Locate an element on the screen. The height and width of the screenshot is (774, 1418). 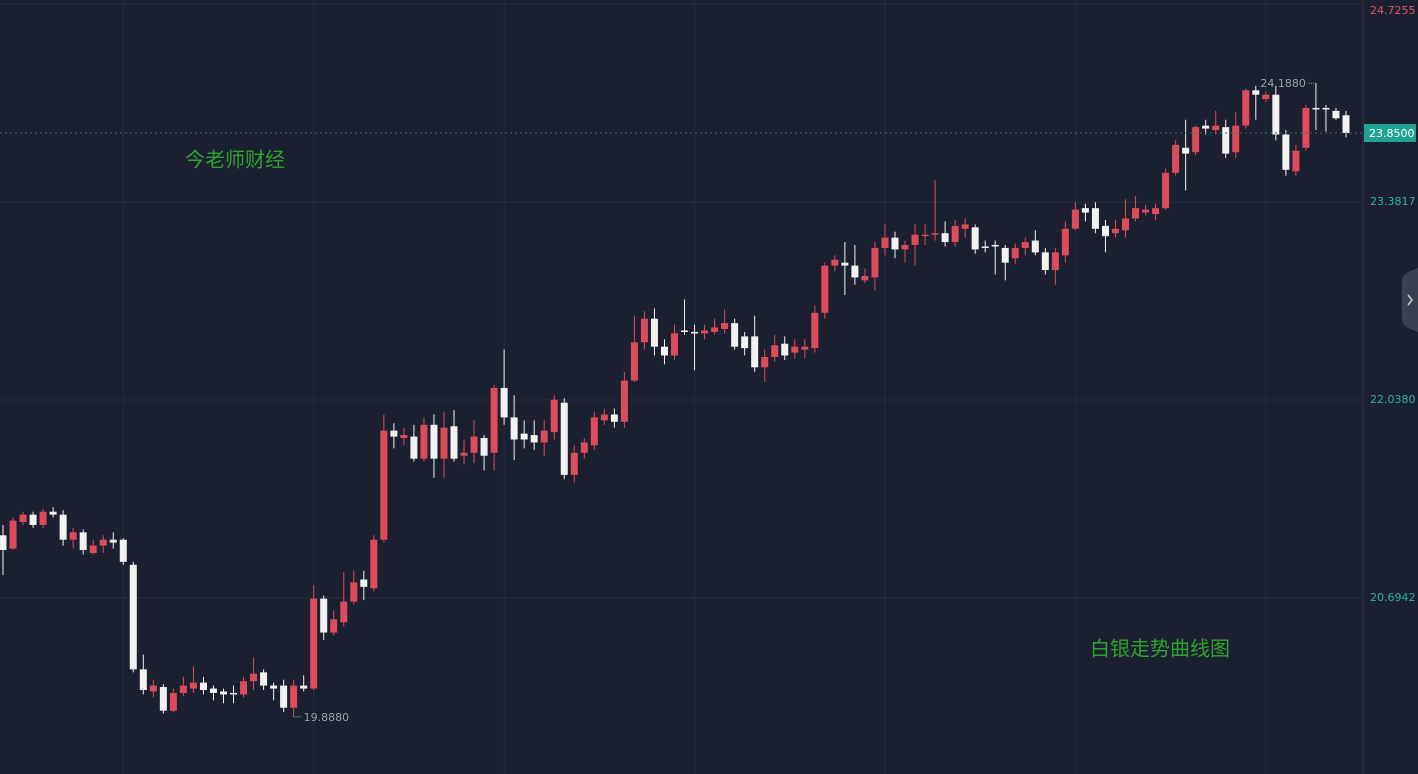
side-tab is located at coordinates (1410, 300).